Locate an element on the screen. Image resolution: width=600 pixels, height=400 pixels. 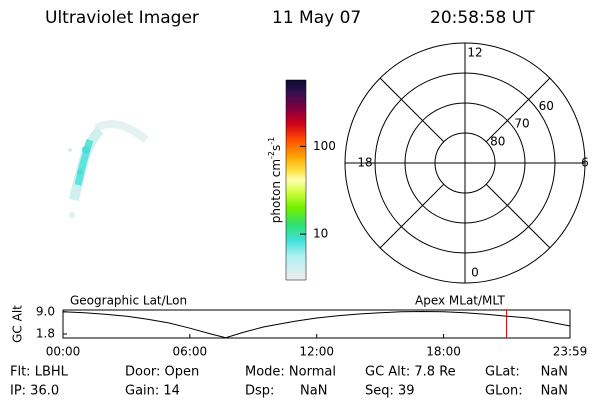
mlt-label: 12 is located at coordinates (474, 53).